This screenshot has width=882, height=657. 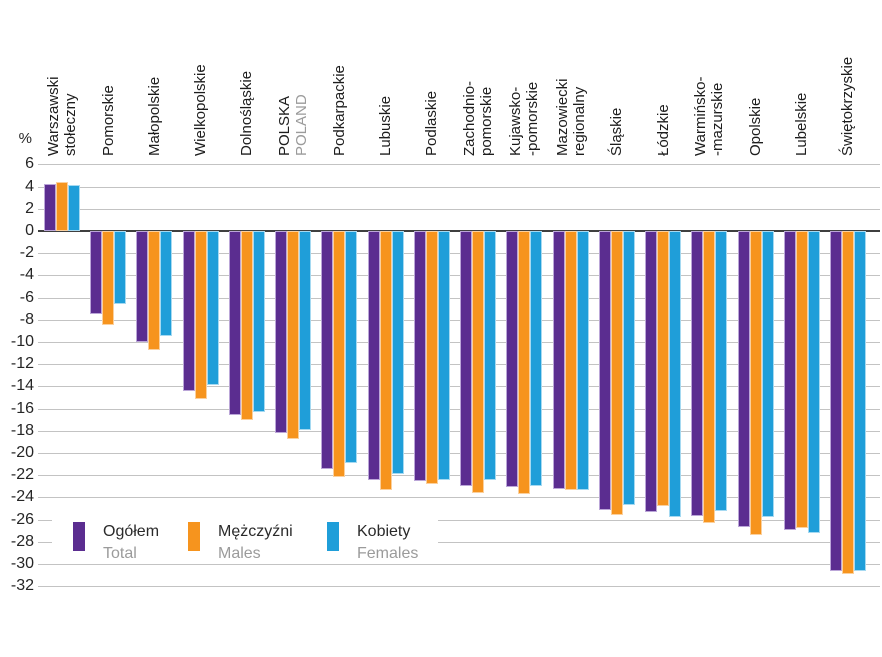 I want to click on category-label: Lubuskie, so click(x=385, y=126).